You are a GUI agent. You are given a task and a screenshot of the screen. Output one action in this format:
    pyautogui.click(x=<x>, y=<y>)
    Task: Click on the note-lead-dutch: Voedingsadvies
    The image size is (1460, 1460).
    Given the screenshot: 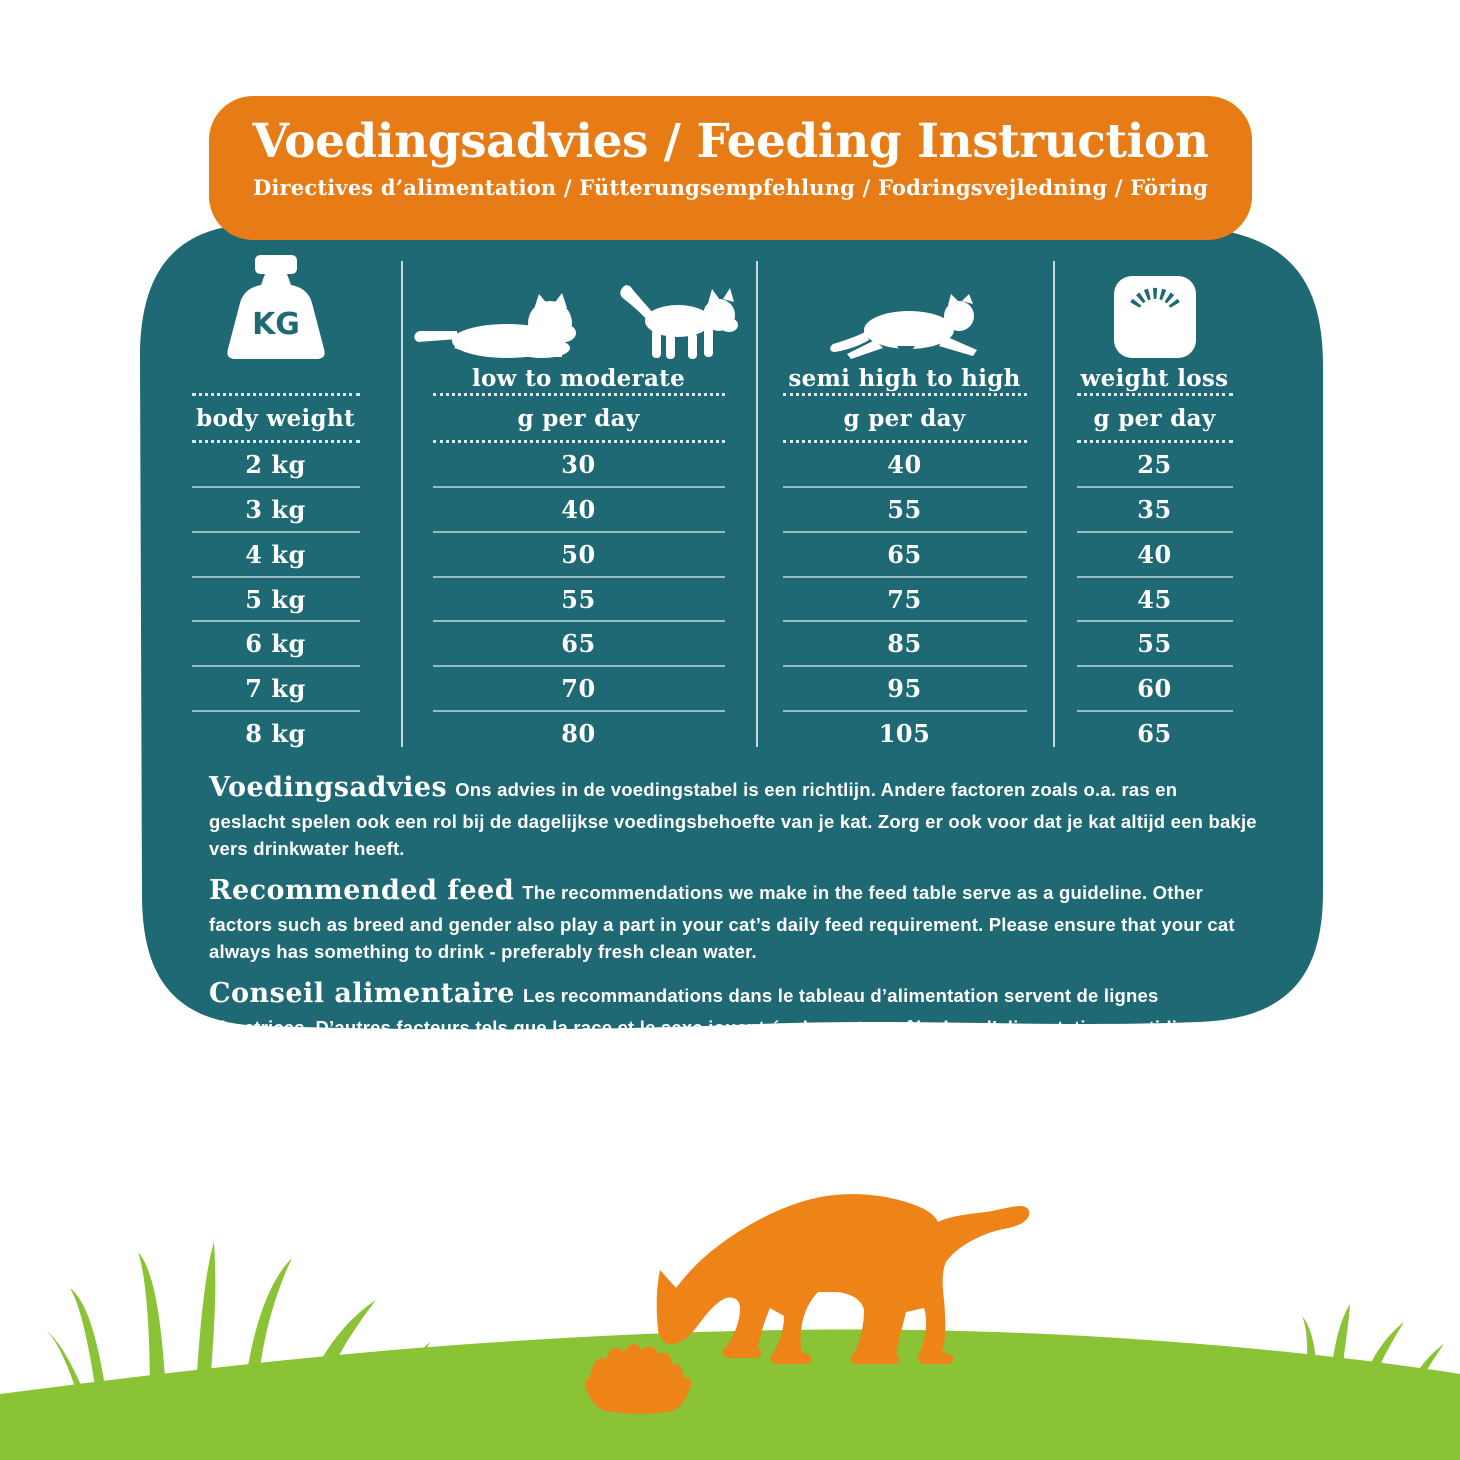 What is the action you would take?
    pyautogui.click(x=328, y=787)
    